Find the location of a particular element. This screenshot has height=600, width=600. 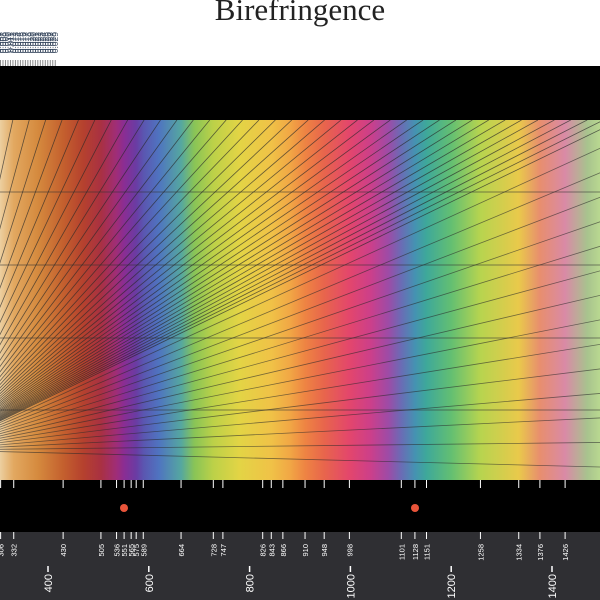

birefringence-tick-label: 0.015 is located at coordinates (20, 43).